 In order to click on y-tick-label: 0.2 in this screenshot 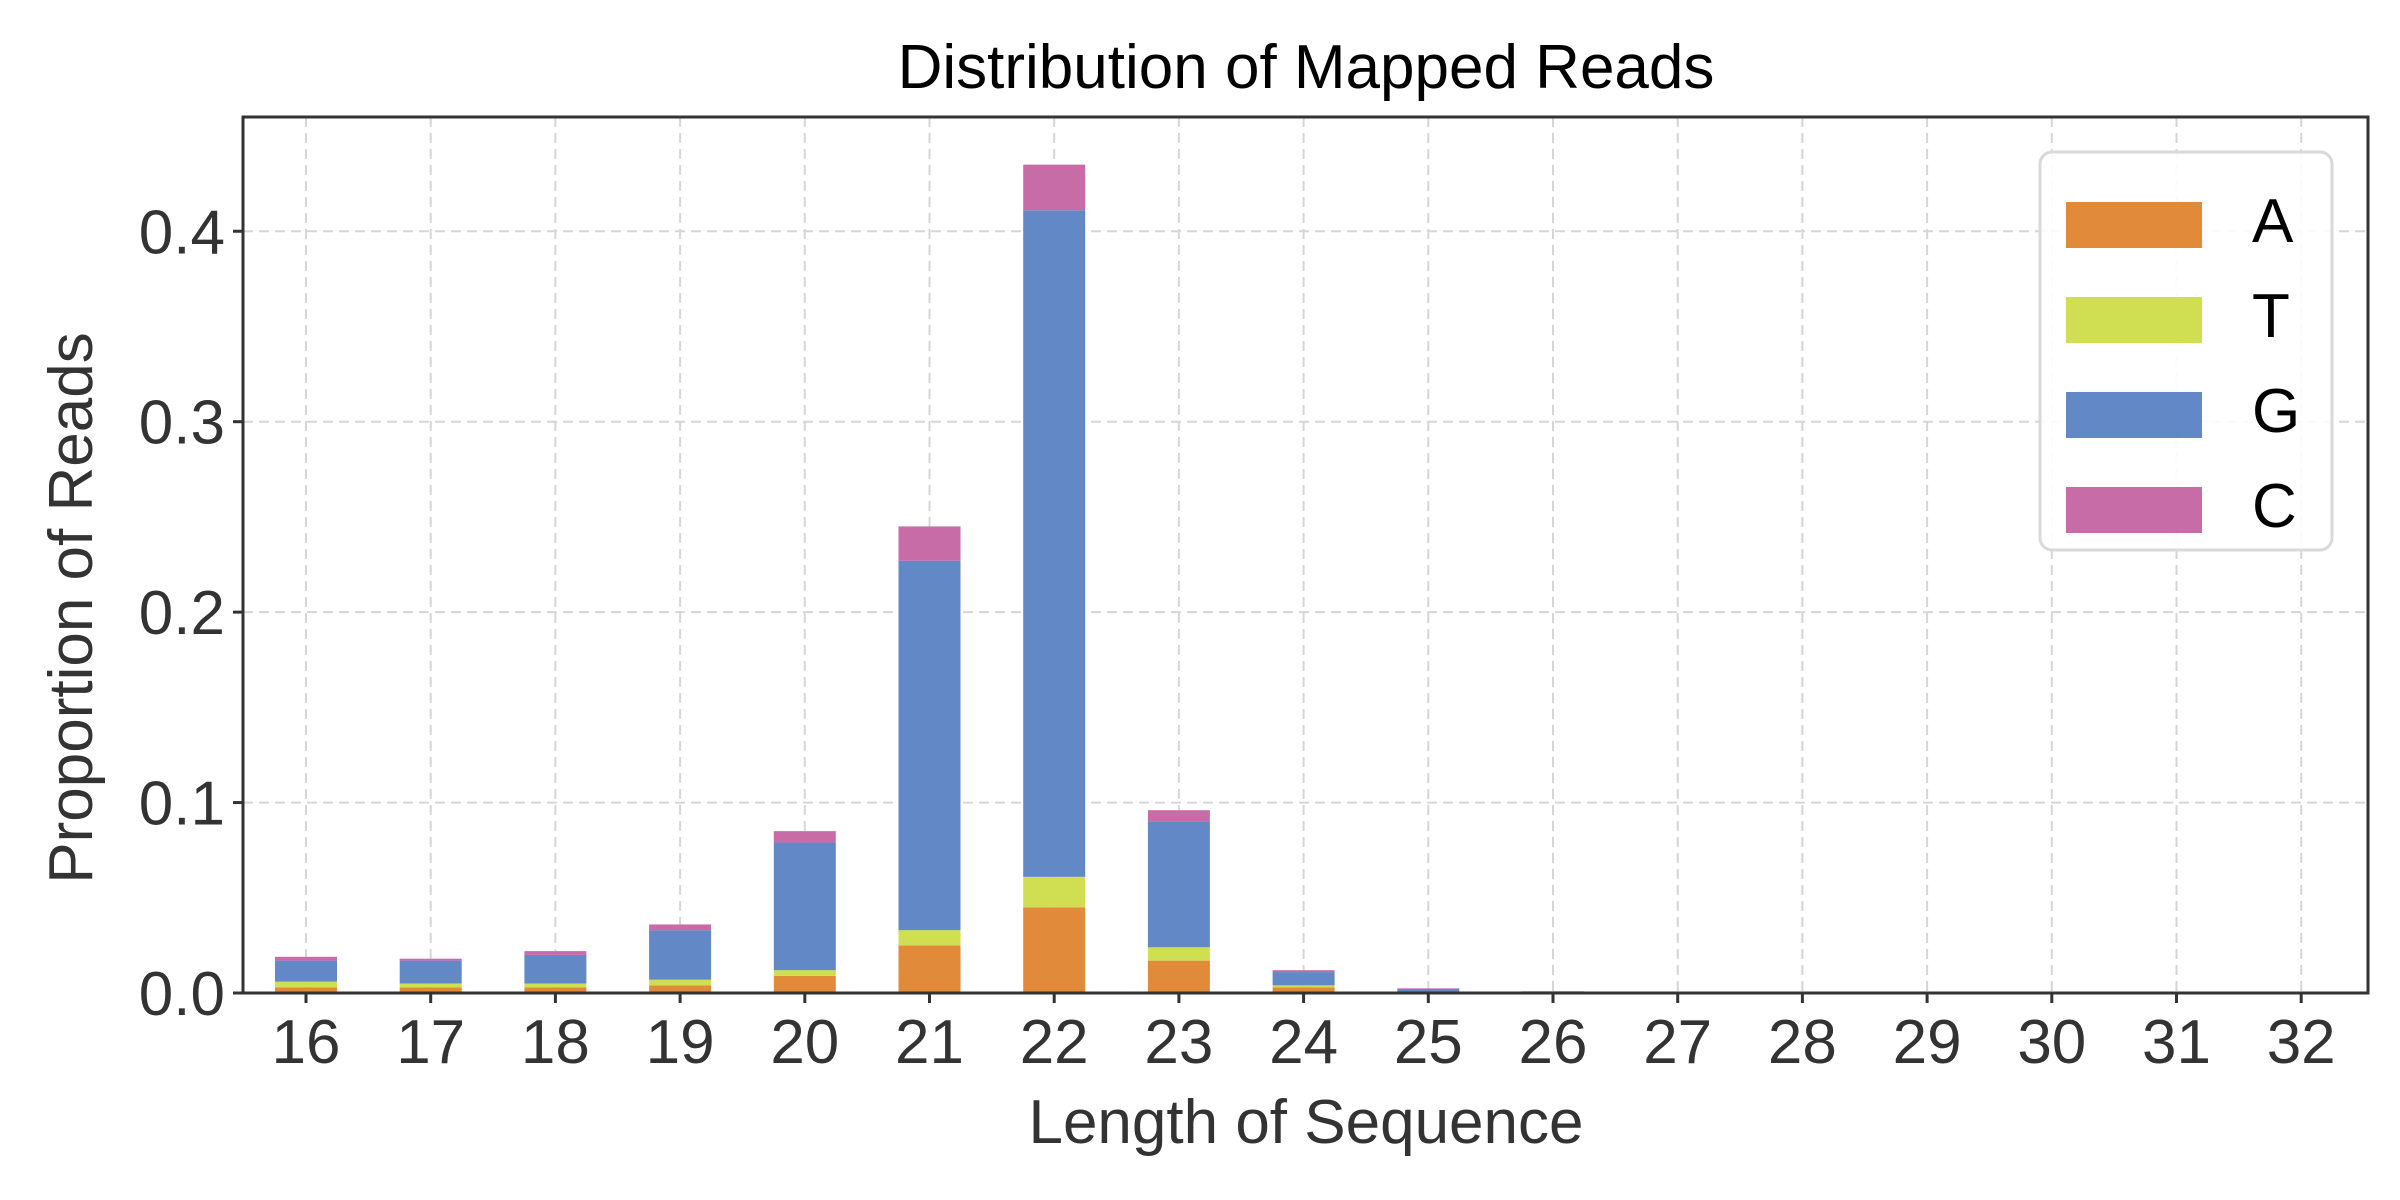, I will do `click(182, 613)`.